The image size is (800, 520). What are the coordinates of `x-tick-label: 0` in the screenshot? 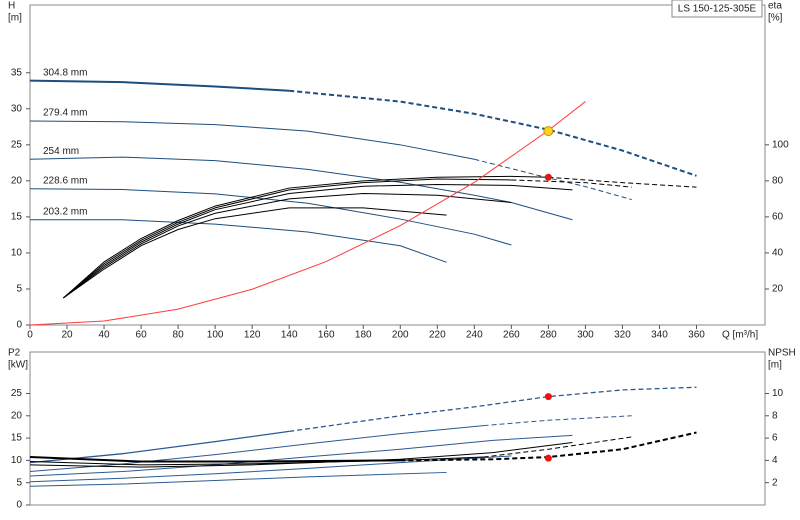 It's located at (30, 335).